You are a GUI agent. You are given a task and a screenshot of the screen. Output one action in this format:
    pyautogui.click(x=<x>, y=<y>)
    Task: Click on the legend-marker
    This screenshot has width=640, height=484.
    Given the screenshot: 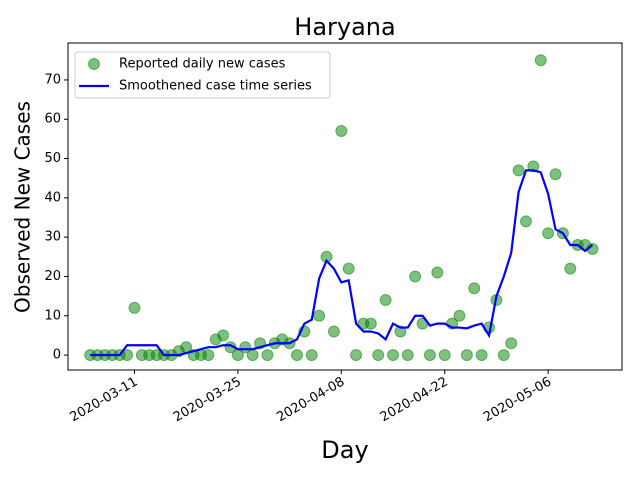 What is the action you would take?
    pyautogui.click(x=94, y=64)
    